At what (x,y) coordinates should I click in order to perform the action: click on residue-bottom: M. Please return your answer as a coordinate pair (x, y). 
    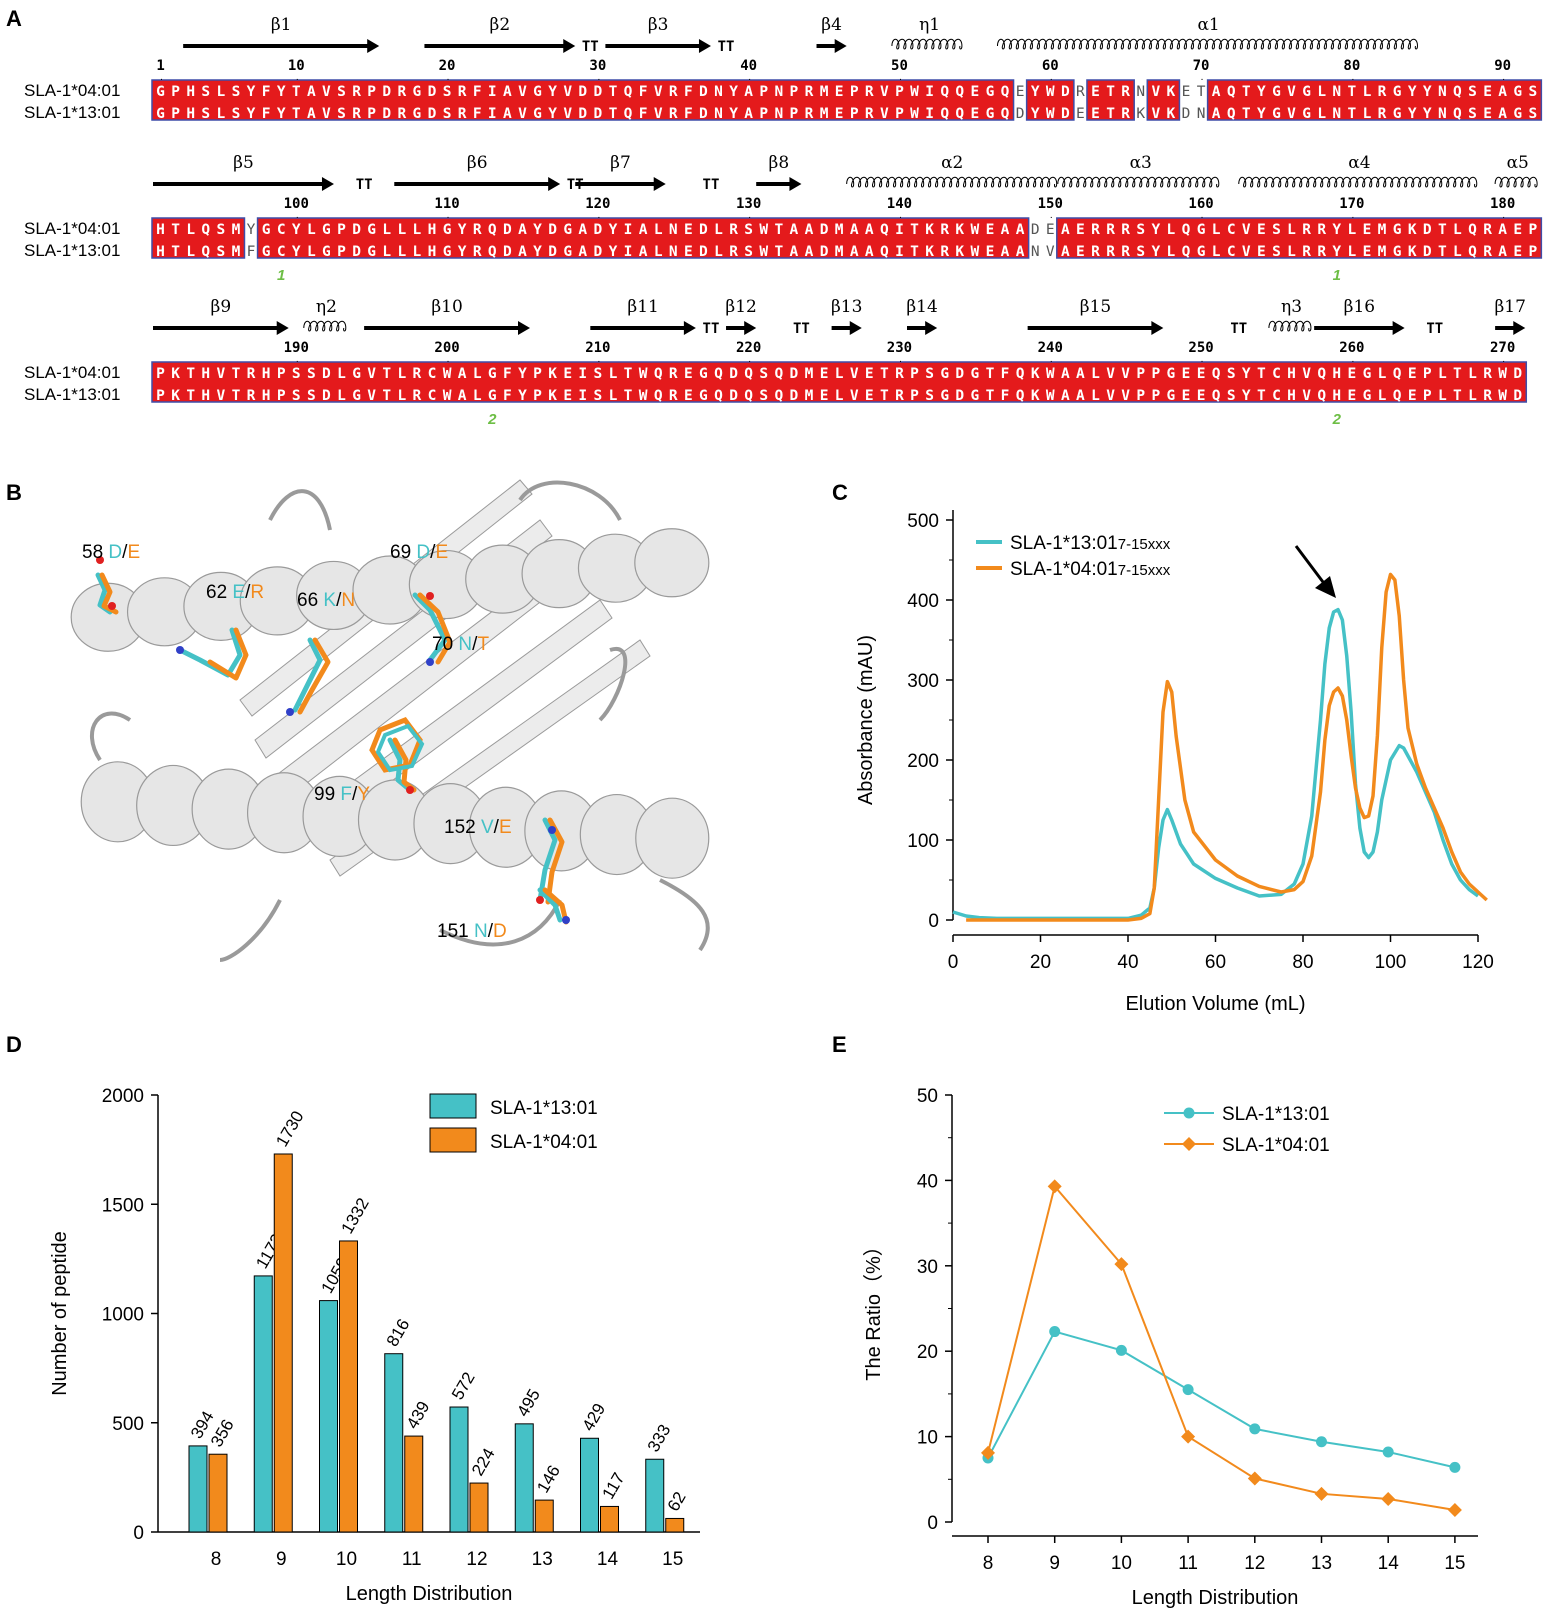
    Looking at the image, I should click on (809, 396).